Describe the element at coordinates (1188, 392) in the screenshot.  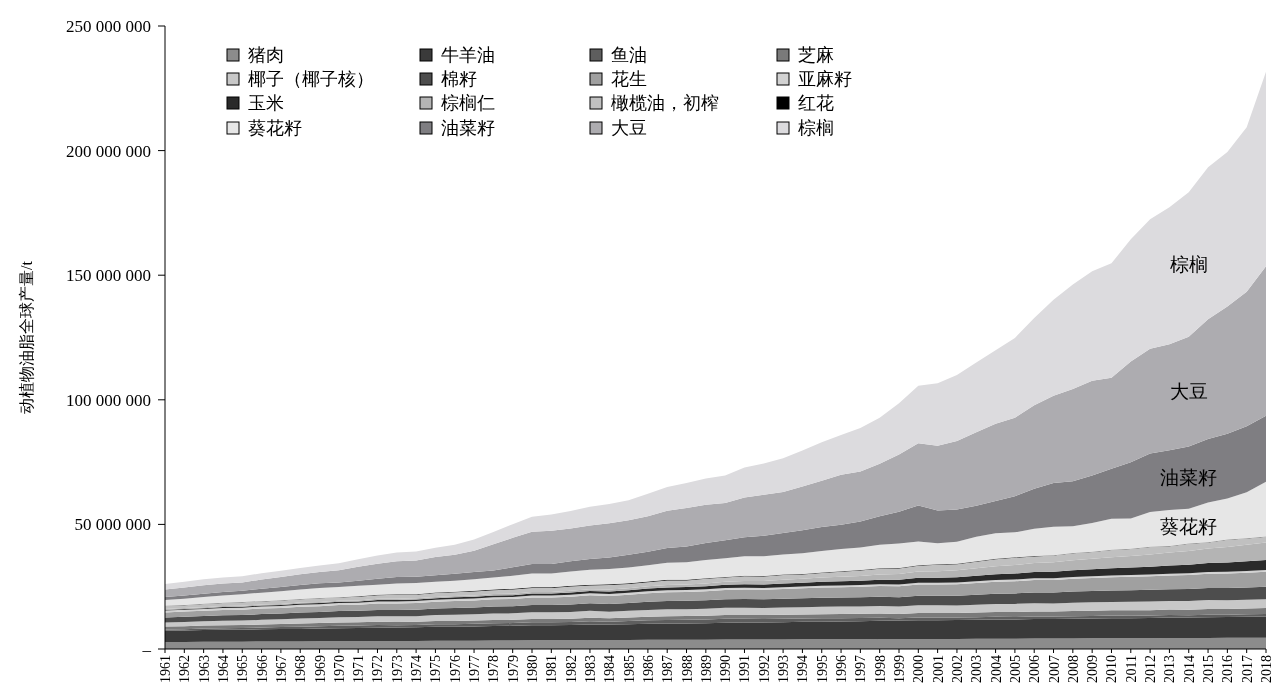
I see `annotation: 大豆` at that location.